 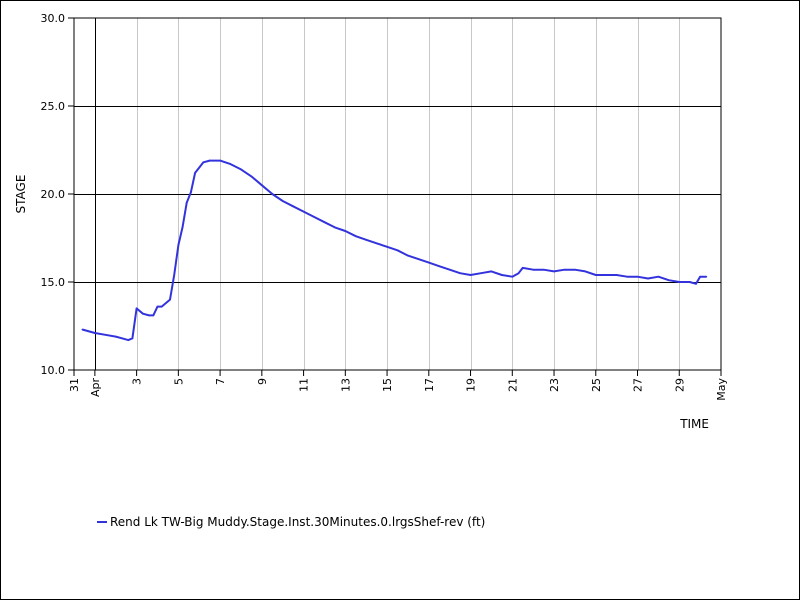 What do you see at coordinates (554, 385) in the screenshot?
I see `x-tick-label: 23` at bounding box center [554, 385].